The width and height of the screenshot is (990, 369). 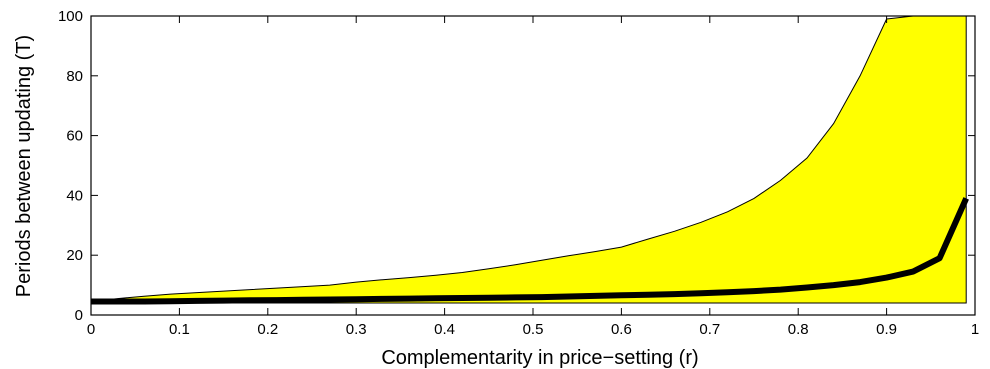 What do you see at coordinates (798, 329) in the screenshot?
I see `x-tick-label: 0.8` at bounding box center [798, 329].